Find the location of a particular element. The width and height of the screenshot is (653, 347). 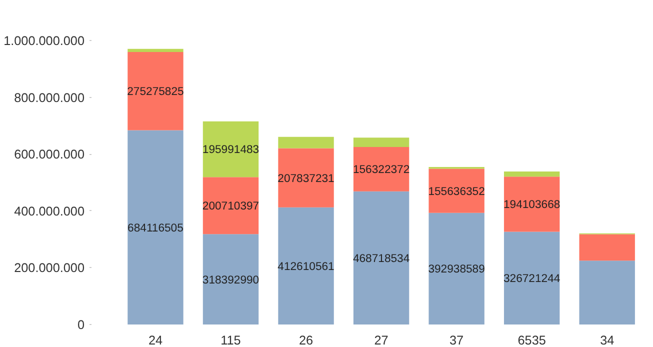

x-tick-label: 37 is located at coordinates (457, 340).